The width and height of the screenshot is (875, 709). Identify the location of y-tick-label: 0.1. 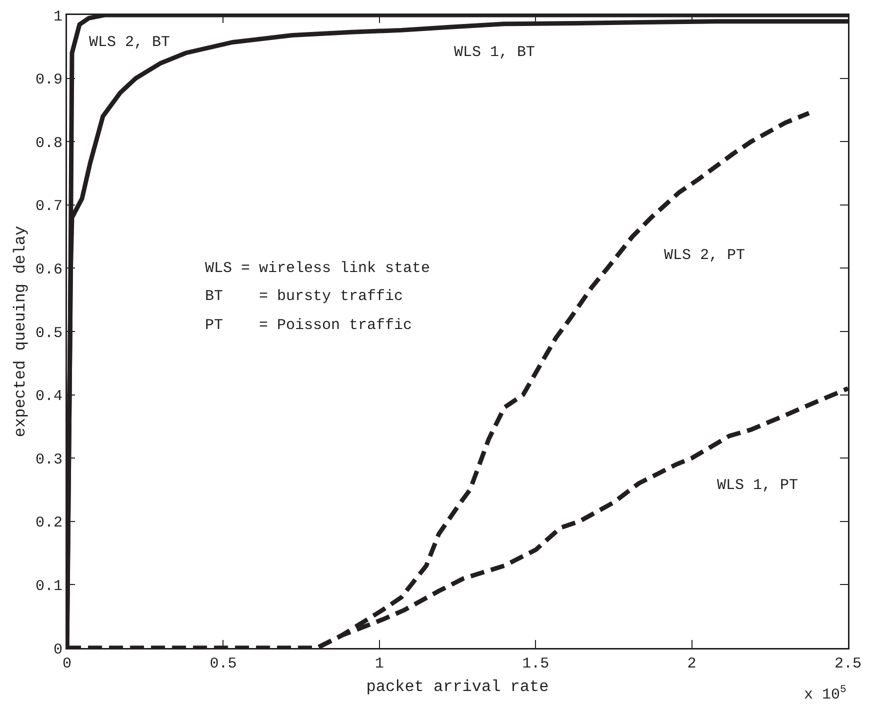
(48, 586).